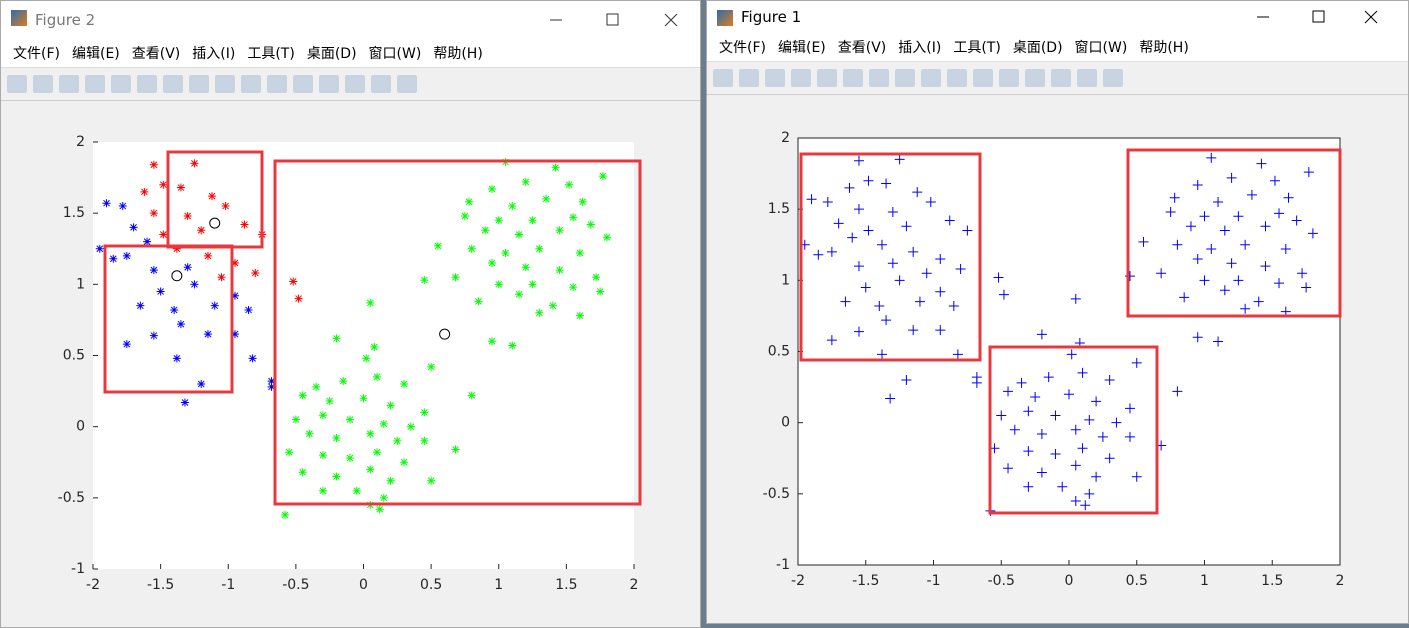  Describe the element at coordinates (1272, 581) in the screenshot. I see `x-tick-label: 1.5` at that location.